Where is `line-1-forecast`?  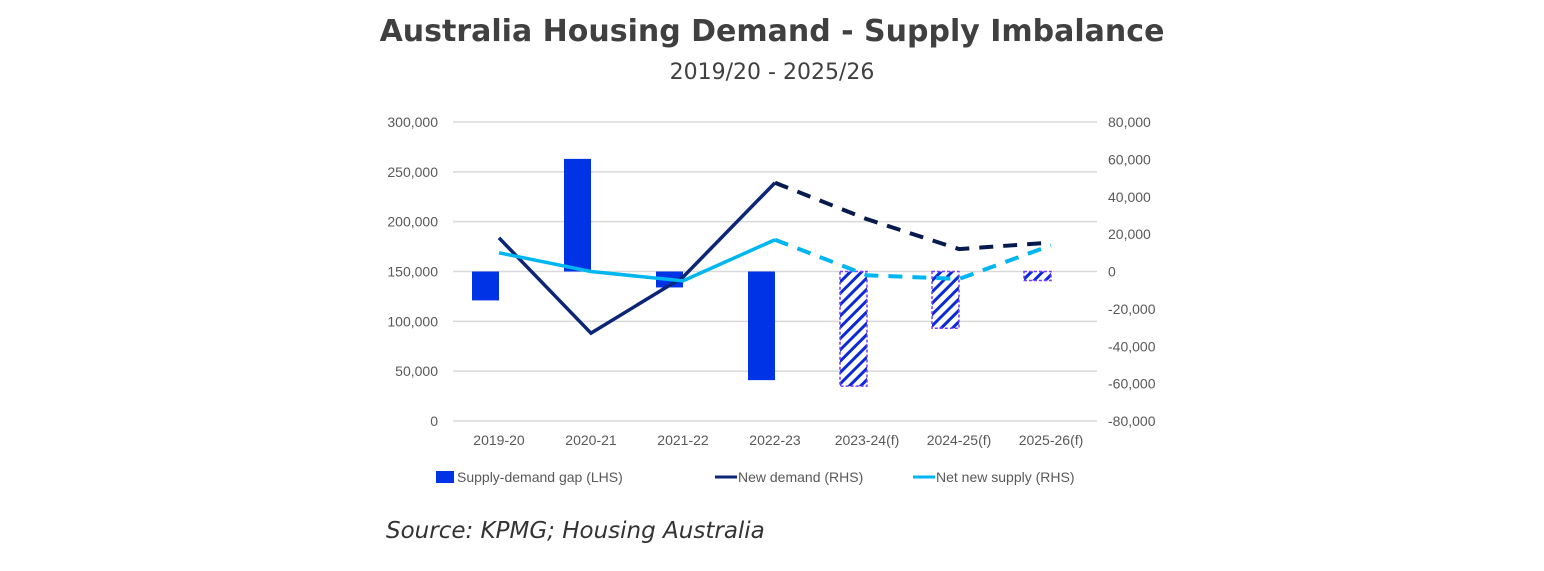
line-1-forecast is located at coordinates (913, 216).